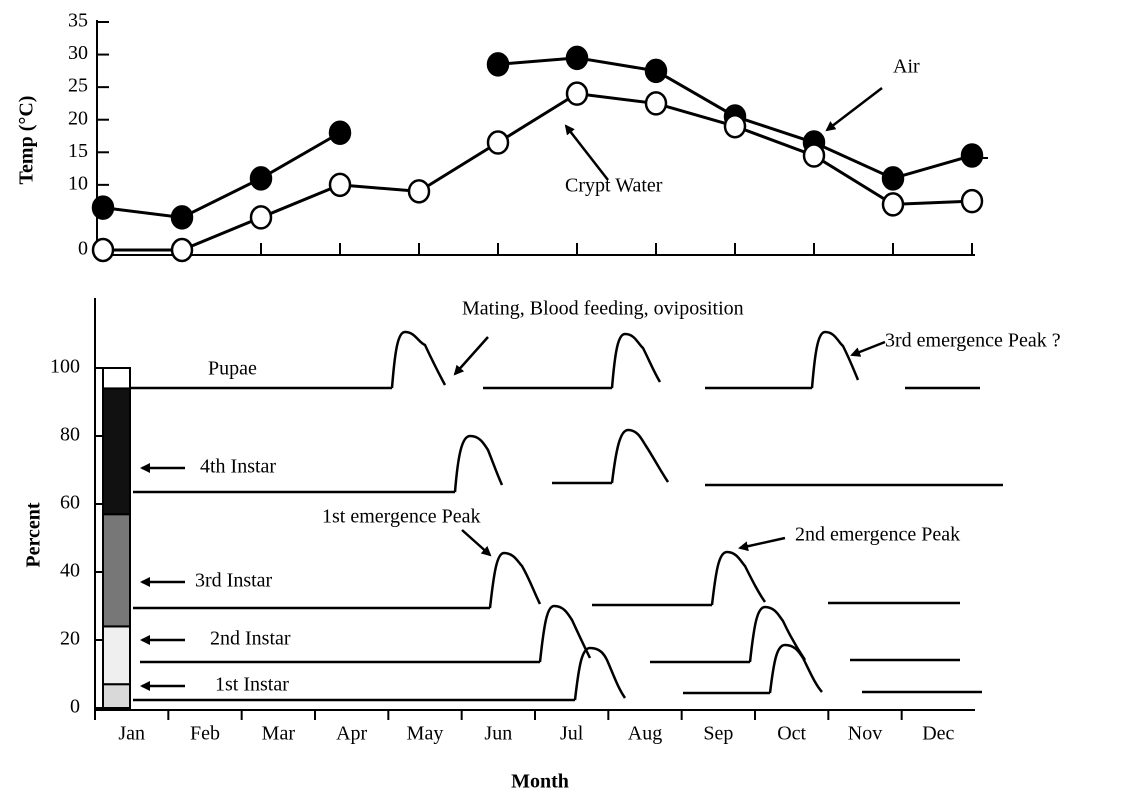 Image resolution: width=1122 pixels, height=795 pixels. What do you see at coordinates (572, 734) in the screenshot?
I see `x-tick-label: Jul` at bounding box center [572, 734].